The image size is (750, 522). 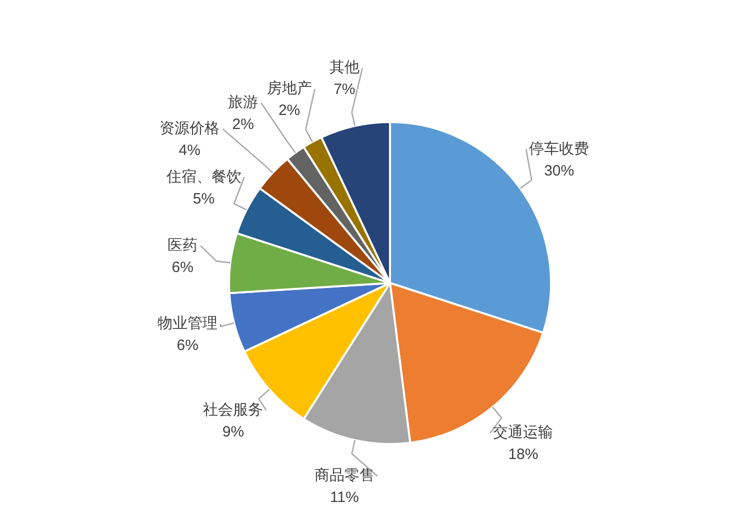 What do you see at coordinates (233, 431) in the screenshot?
I see `data-label: 9%` at bounding box center [233, 431].